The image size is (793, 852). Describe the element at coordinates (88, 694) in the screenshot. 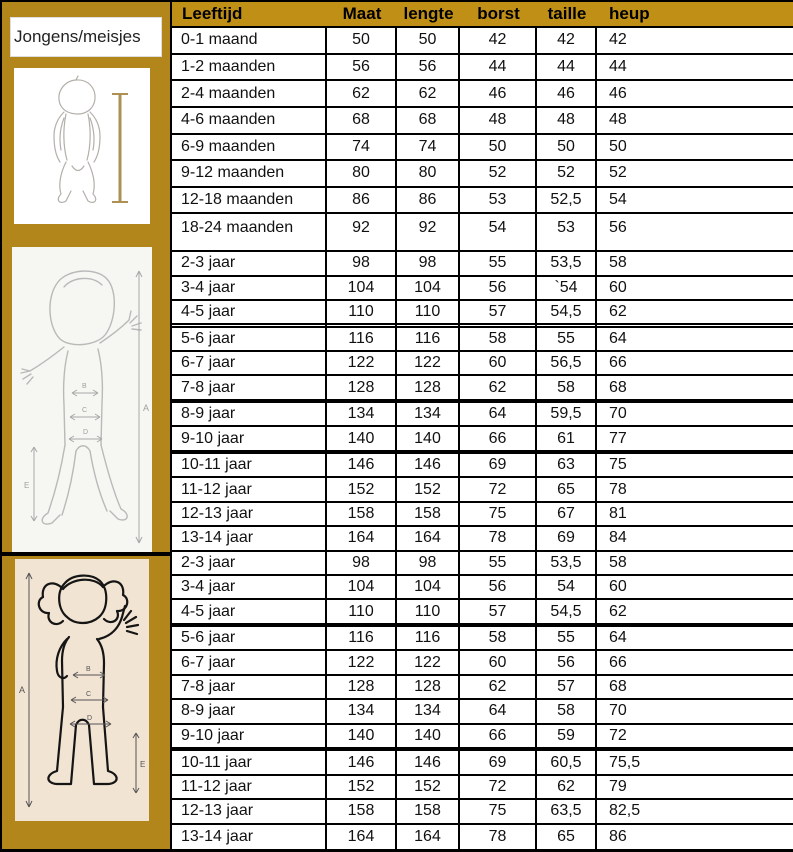

I see `girl-label-c: C` at that location.